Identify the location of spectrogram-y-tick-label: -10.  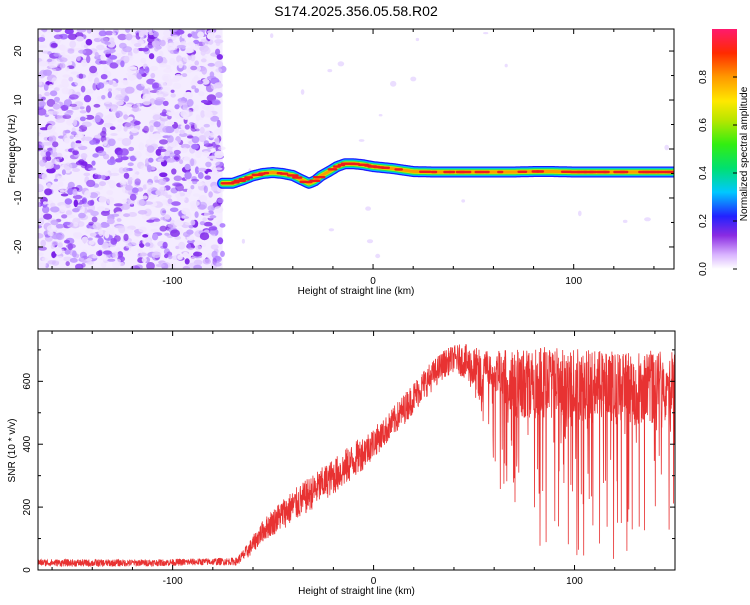
(18, 197).